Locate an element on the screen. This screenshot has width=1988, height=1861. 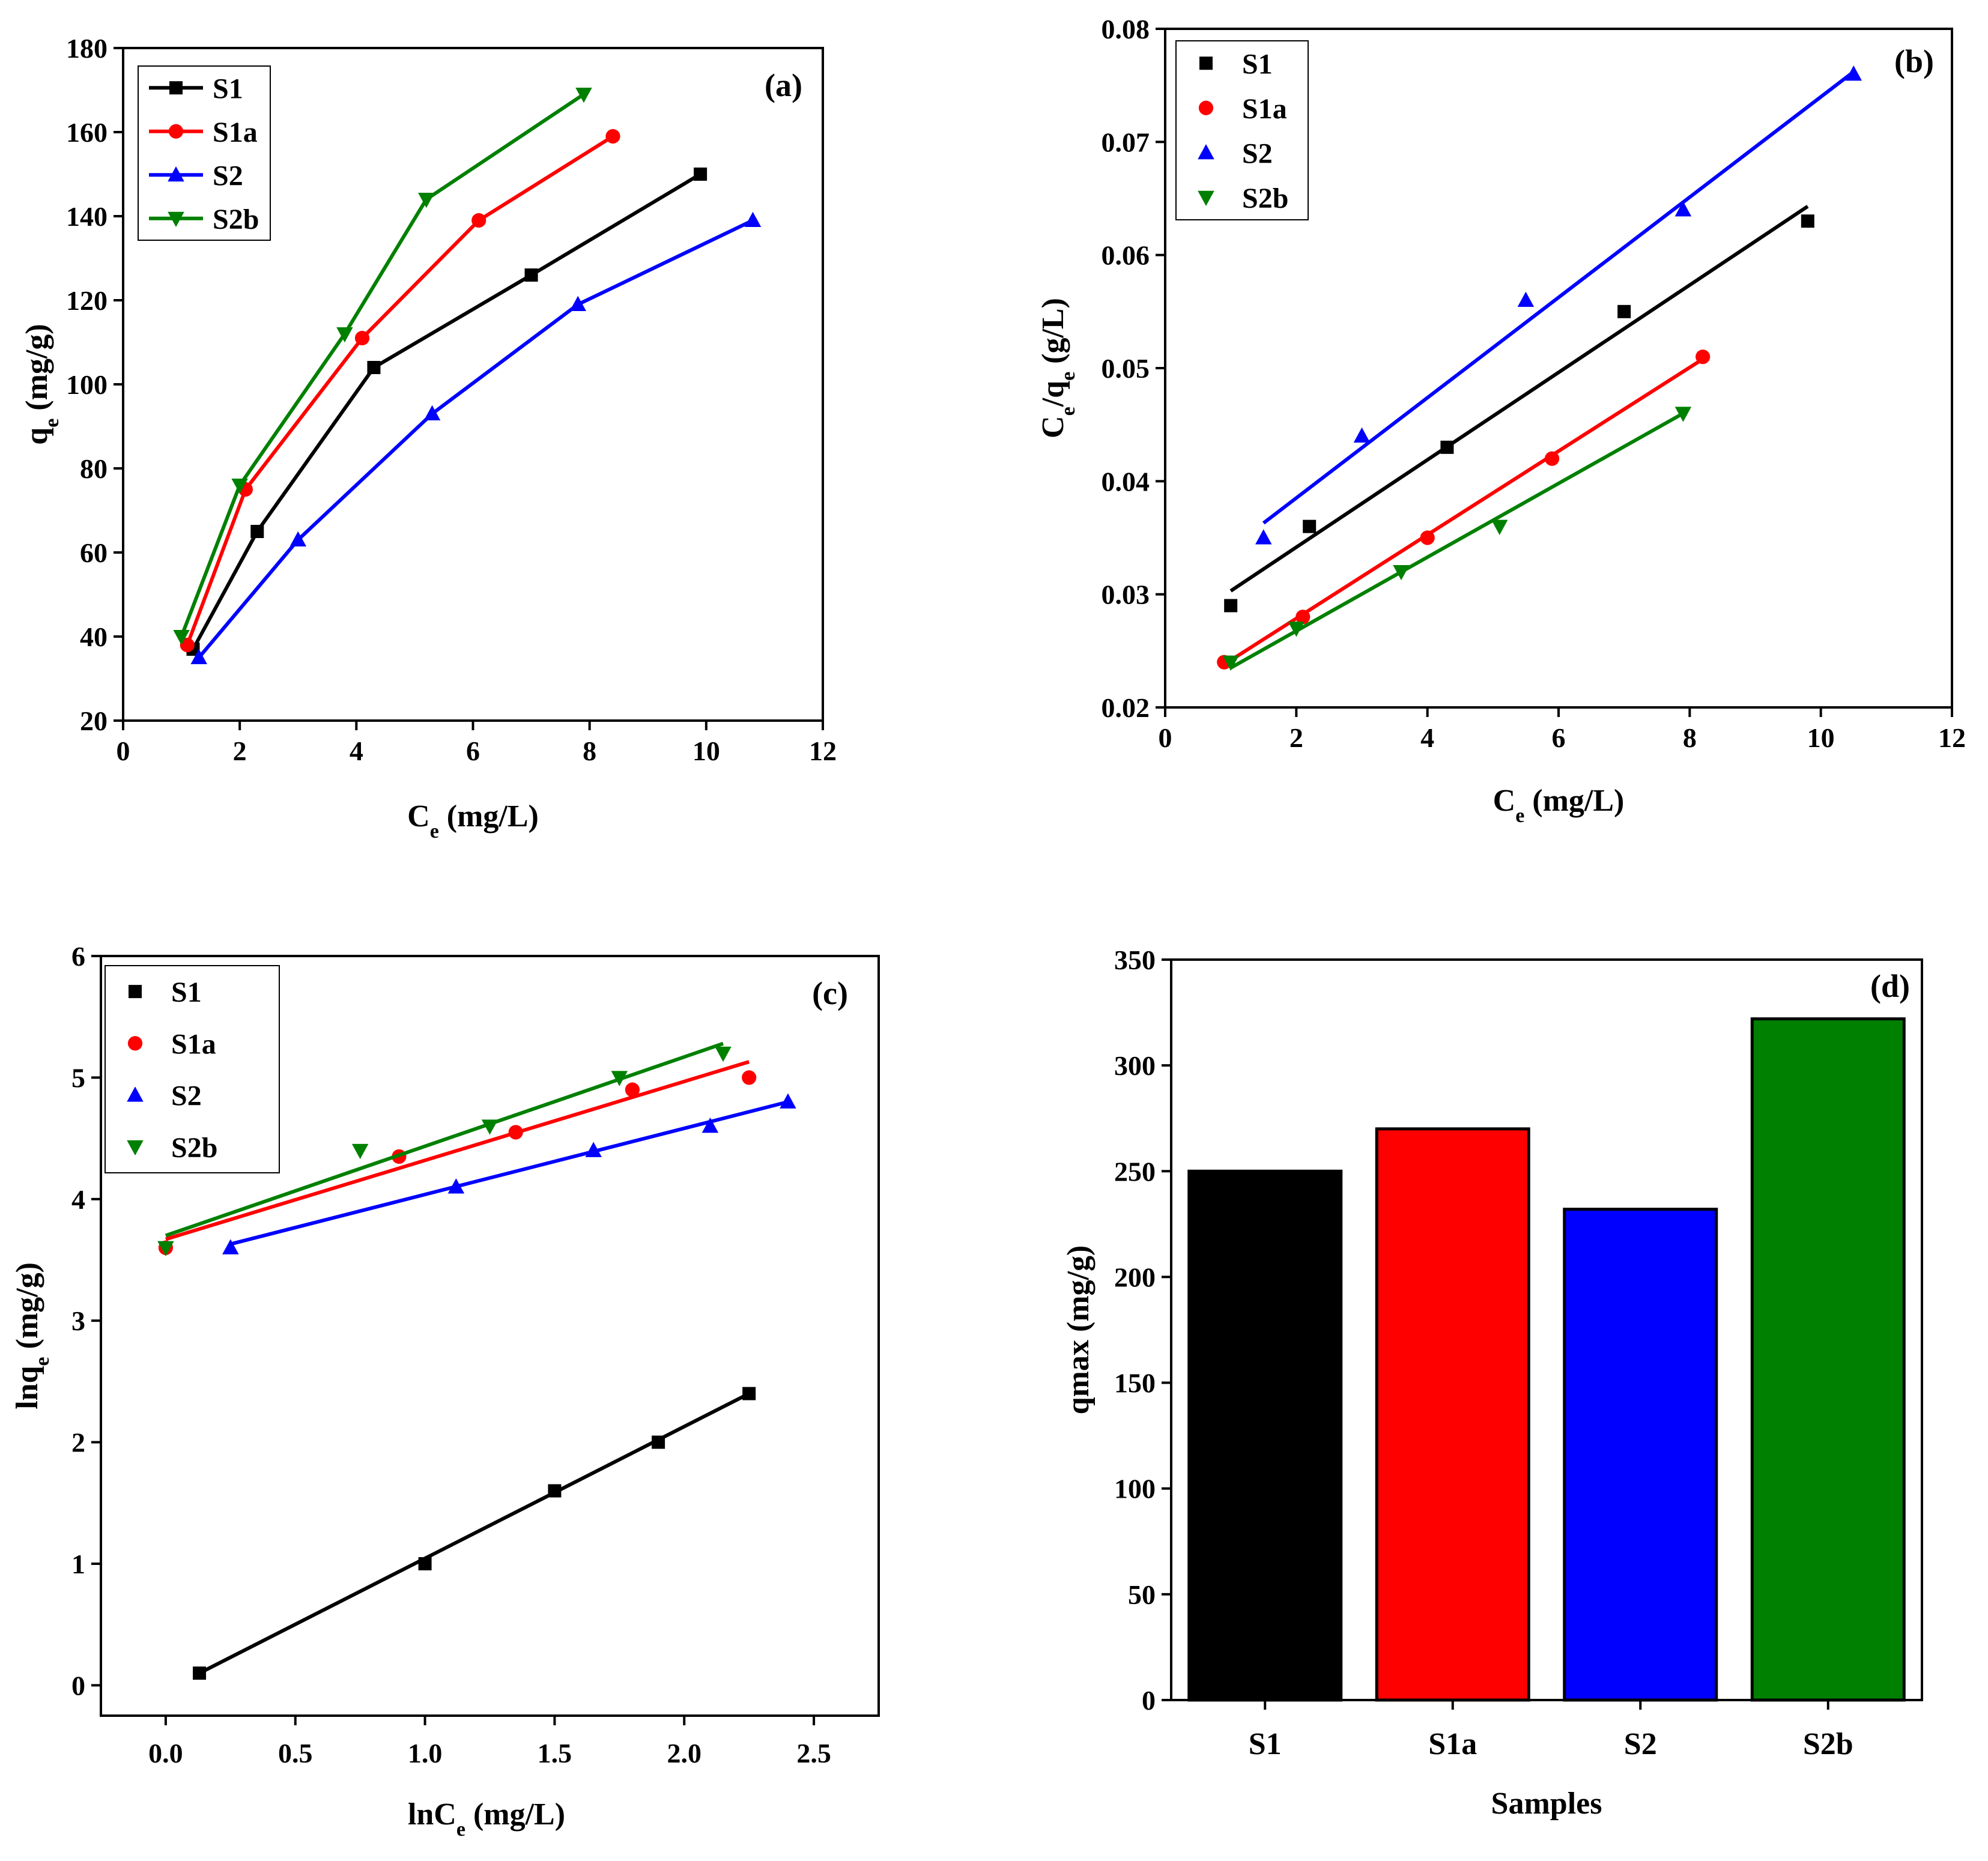
bar-s1a is located at coordinates (1452, 1414).